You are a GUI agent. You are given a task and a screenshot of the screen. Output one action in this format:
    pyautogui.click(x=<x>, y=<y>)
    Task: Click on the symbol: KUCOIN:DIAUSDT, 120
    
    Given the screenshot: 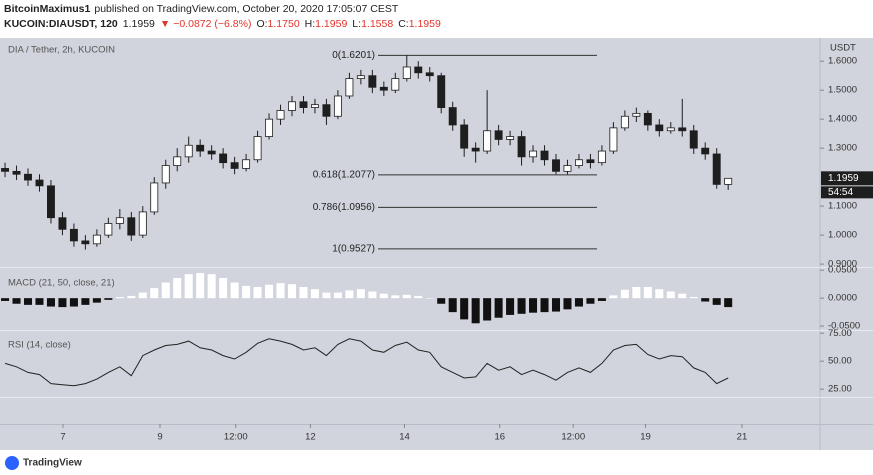 What is the action you would take?
    pyautogui.click(x=61, y=24)
    